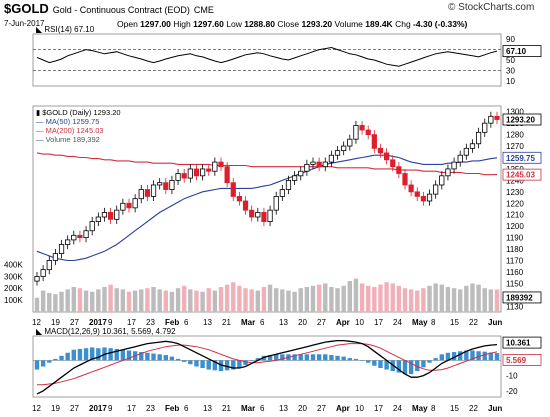 Image resolution: width=550 pixels, height=417 pixels. Describe the element at coordinates (262, 322) in the screenshot. I see `price-x-tick-label: 6` at that location.